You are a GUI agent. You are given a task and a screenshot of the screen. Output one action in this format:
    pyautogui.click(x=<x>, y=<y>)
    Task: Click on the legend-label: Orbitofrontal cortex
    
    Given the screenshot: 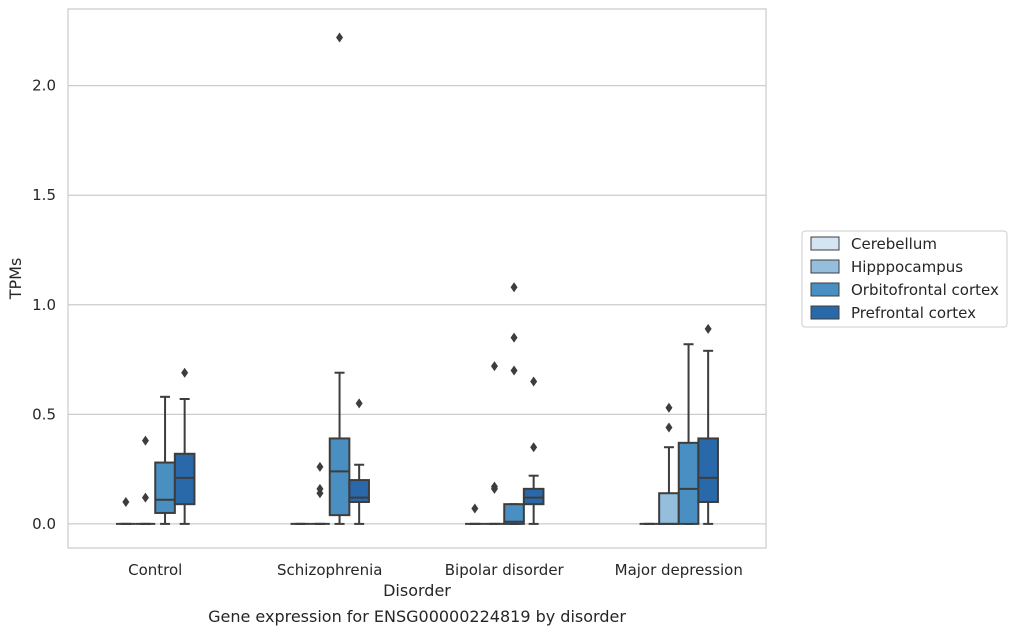 What is the action you would take?
    pyautogui.click(x=925, y=290)
    